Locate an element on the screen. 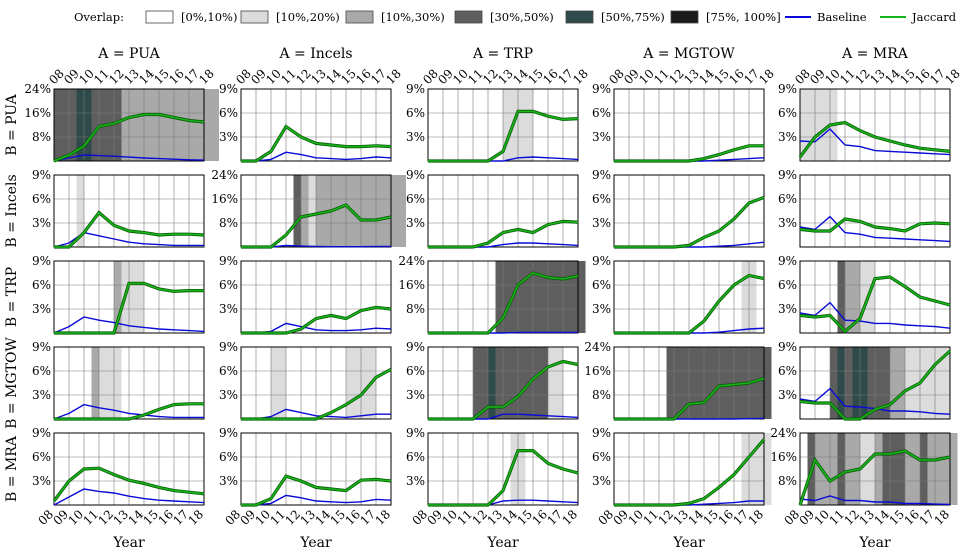 This screenshot has width=969, height=554. row-label: B = MRA is located at coordinates (12, 468).